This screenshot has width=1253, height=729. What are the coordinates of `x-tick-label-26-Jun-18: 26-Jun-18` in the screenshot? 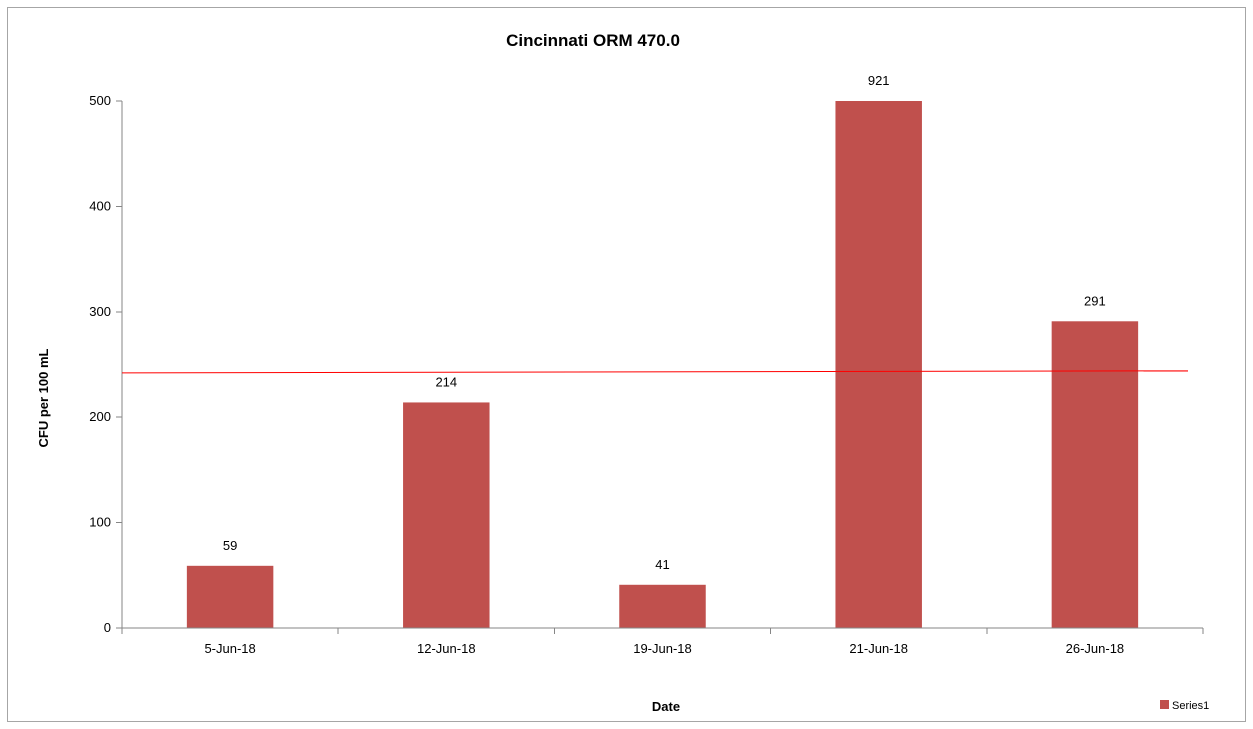 It's located at (1095, 648).